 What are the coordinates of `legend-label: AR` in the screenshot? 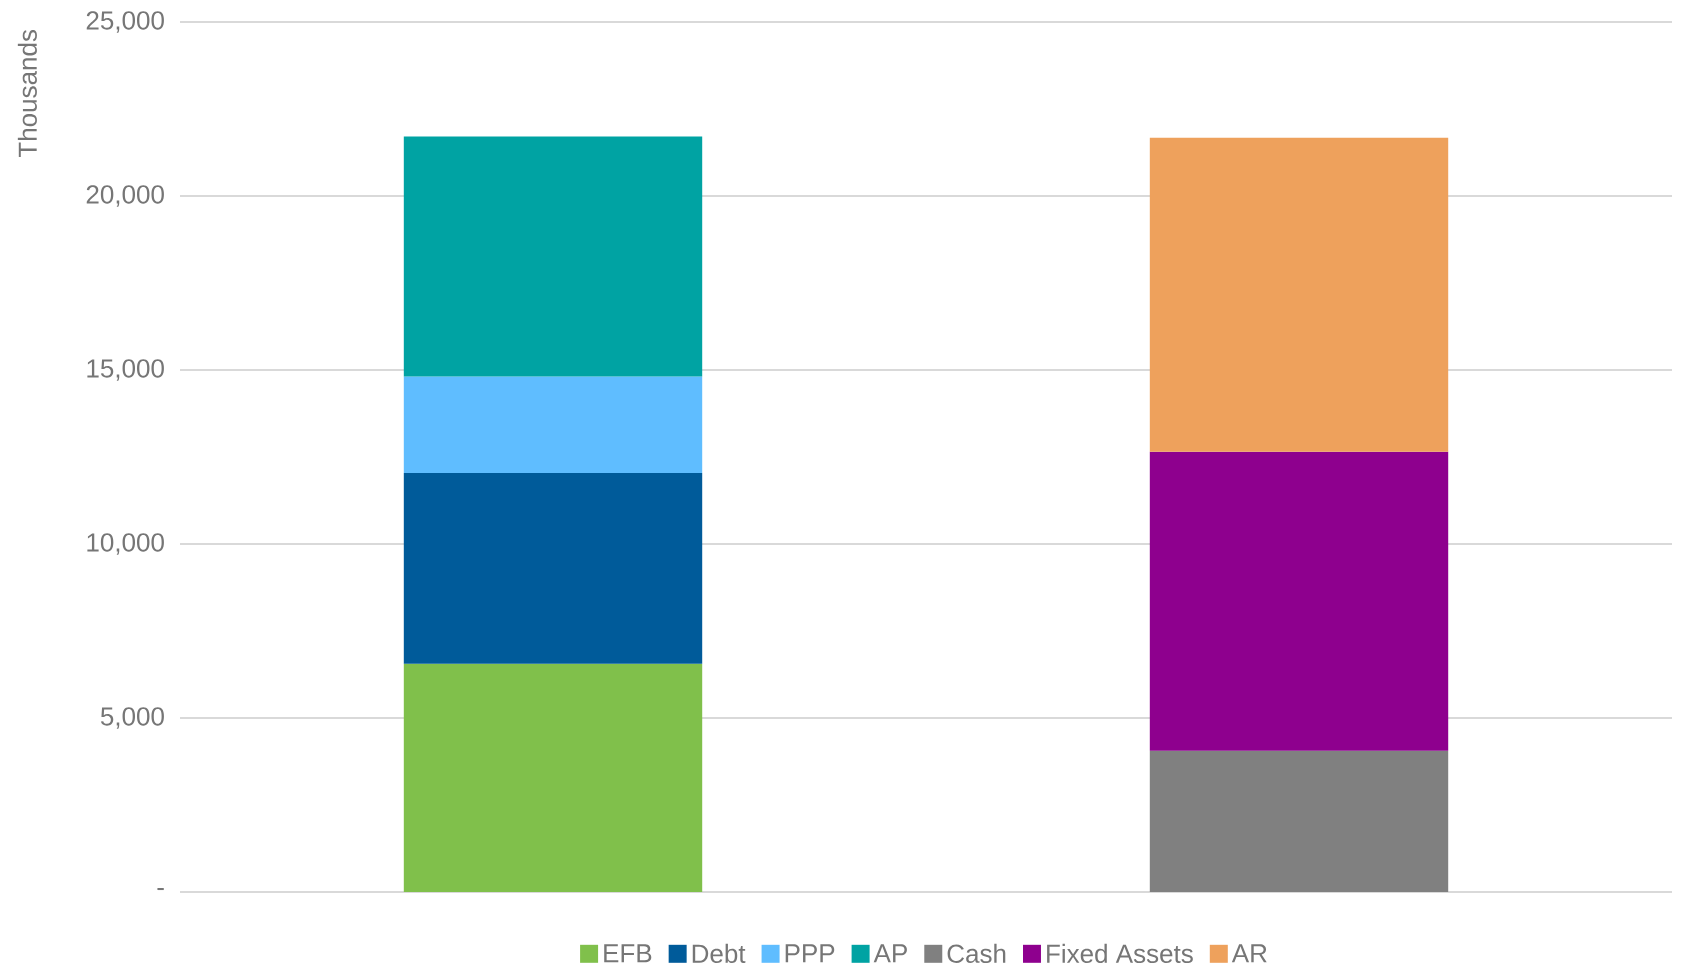 It's located at (1249, 953).